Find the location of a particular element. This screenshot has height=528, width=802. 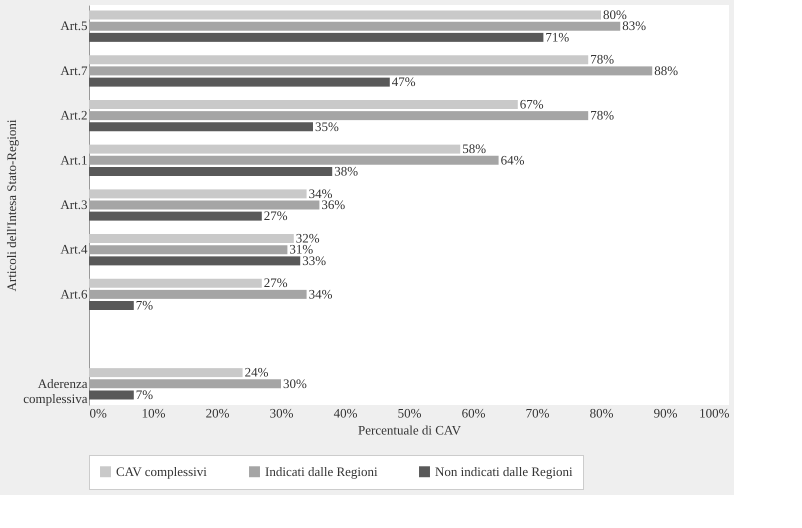

data-label: 30% is located at coordinates (295, 383).